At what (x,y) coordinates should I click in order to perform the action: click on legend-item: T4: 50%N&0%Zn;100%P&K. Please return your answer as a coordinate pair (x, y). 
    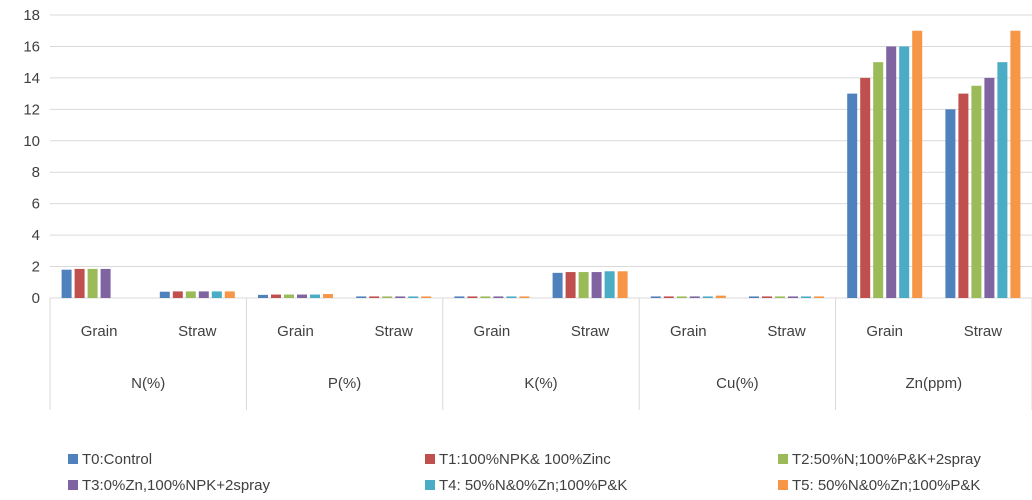
    Looking at the image, I should click on (526, 485).